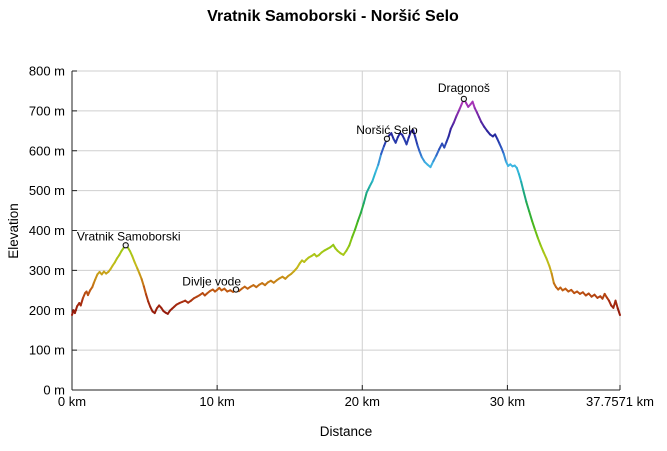  I want to click on y-tick-label: 200 m, so click(47, 310).